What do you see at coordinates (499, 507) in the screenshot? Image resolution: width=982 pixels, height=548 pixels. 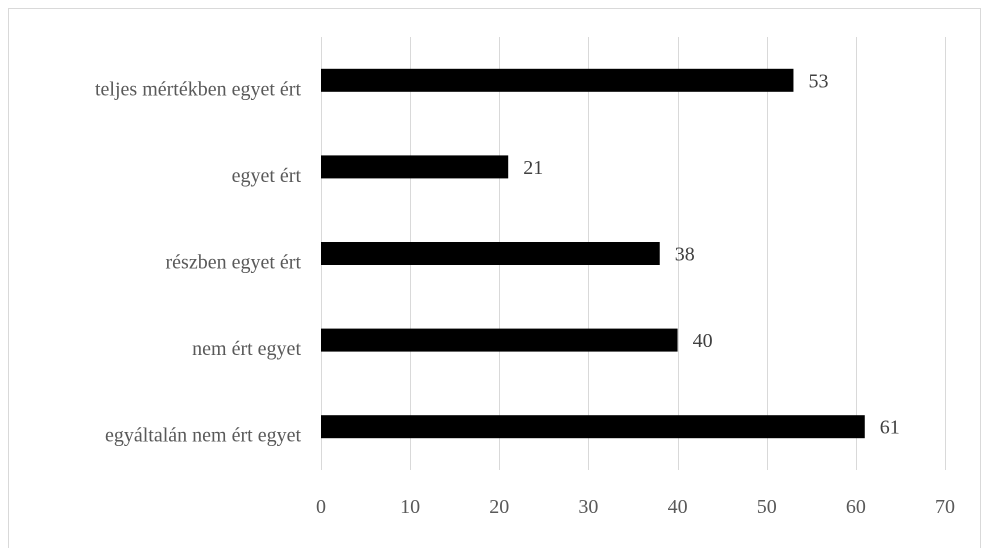 I see `x-tick-label: 20` at bounding box center [499, 507].